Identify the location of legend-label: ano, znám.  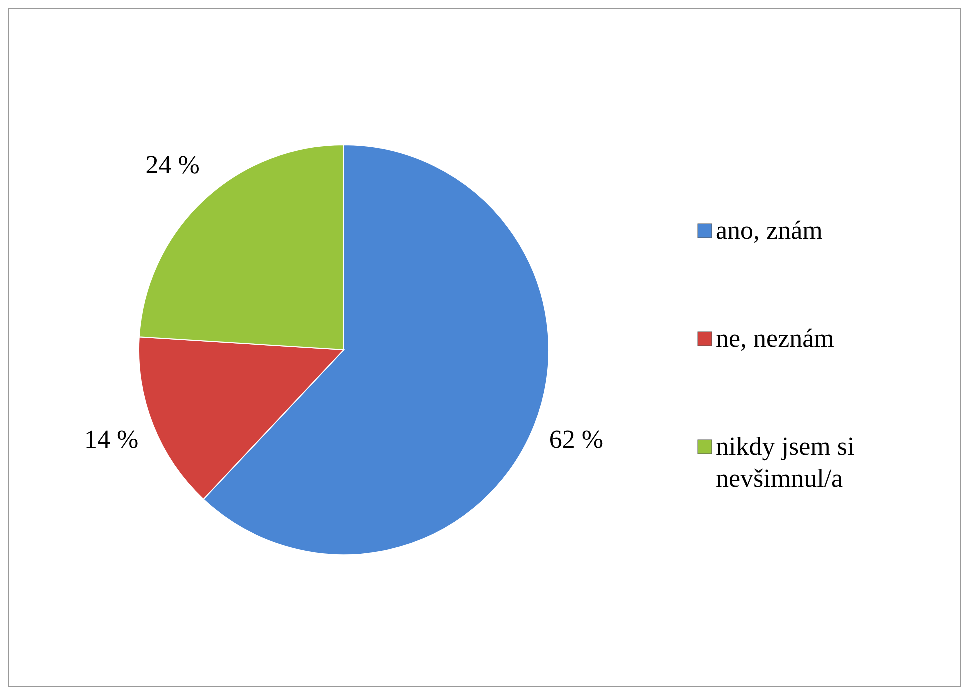
(769, 230).